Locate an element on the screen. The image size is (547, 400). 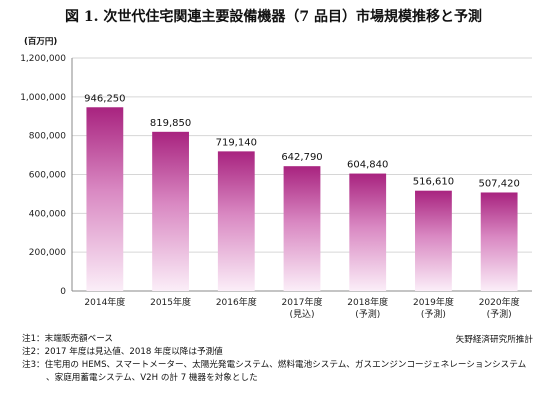
x-tick-label: 2017年度 is located at coordinates (302, 302).